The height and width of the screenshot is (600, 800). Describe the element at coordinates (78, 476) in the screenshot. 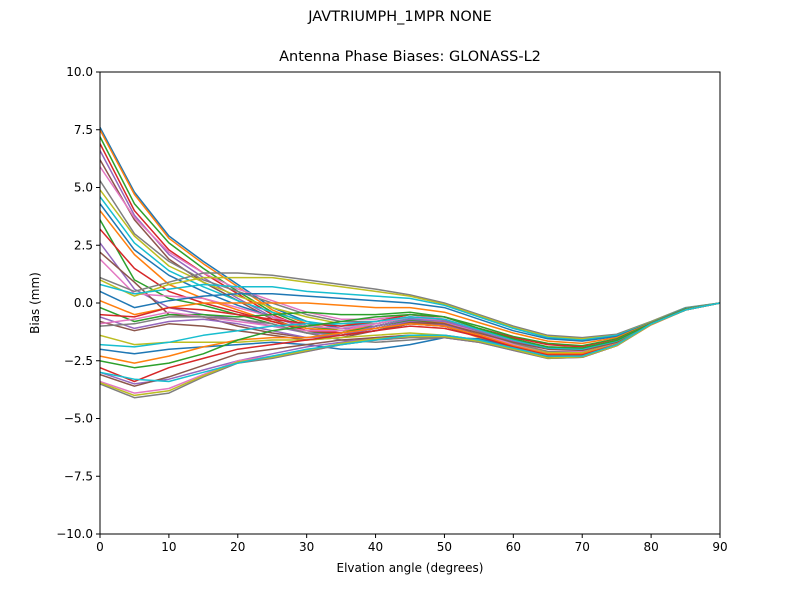

I see `y-tick-label: −7.5` at that location.